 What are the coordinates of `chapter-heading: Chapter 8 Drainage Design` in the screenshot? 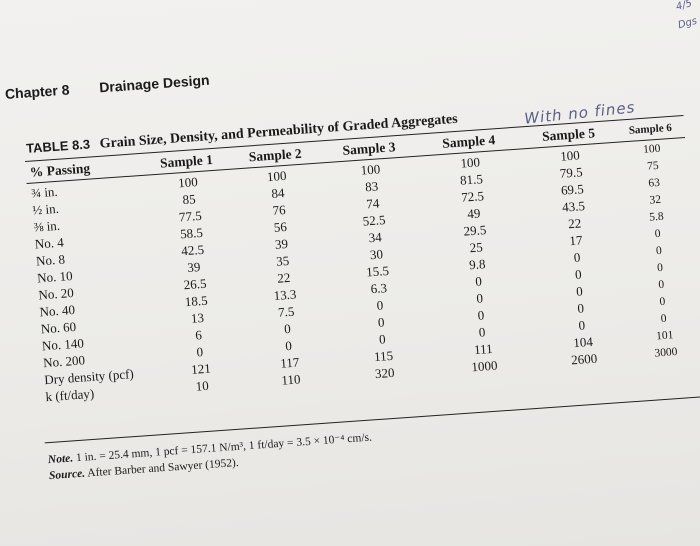 It's located at (107, 87).